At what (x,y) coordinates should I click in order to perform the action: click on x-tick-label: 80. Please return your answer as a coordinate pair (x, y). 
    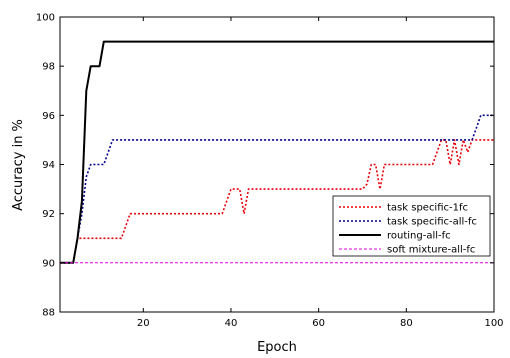
    Looking at the image, I should click on (406, 323).